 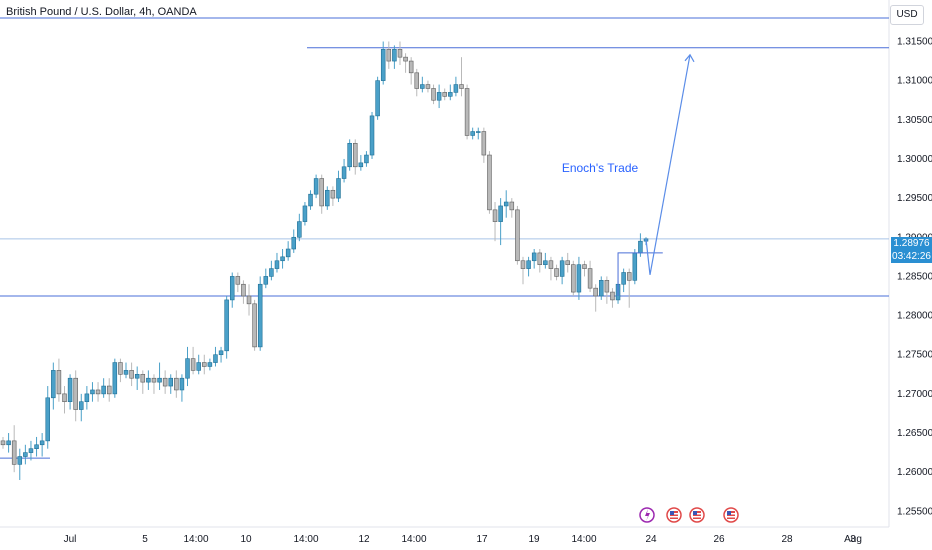 What do you see at coordinates (914, 472) in the screenshot?
I see `price-tick-label: 1.26000` at bounding box center [914, 472].